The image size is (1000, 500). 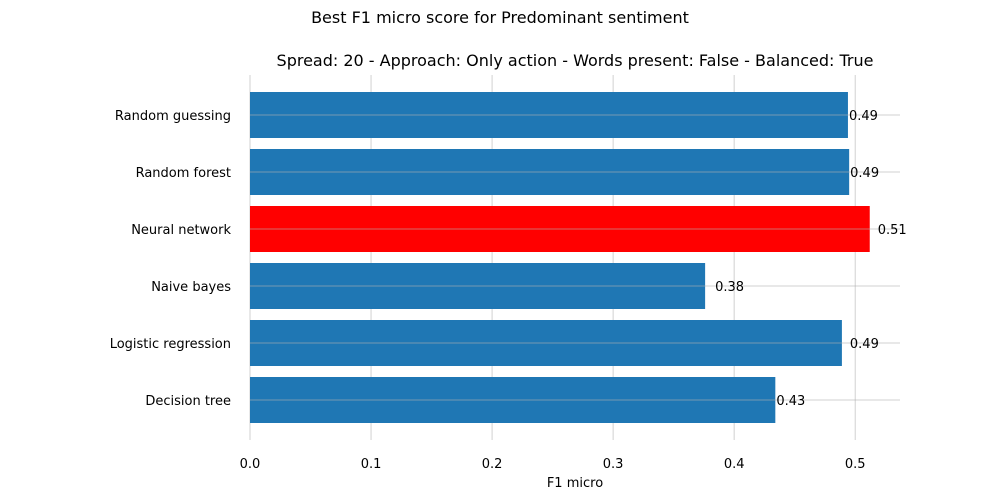 I want to click on y-tick-label: Naive bayes, so click(x=191, y=287).